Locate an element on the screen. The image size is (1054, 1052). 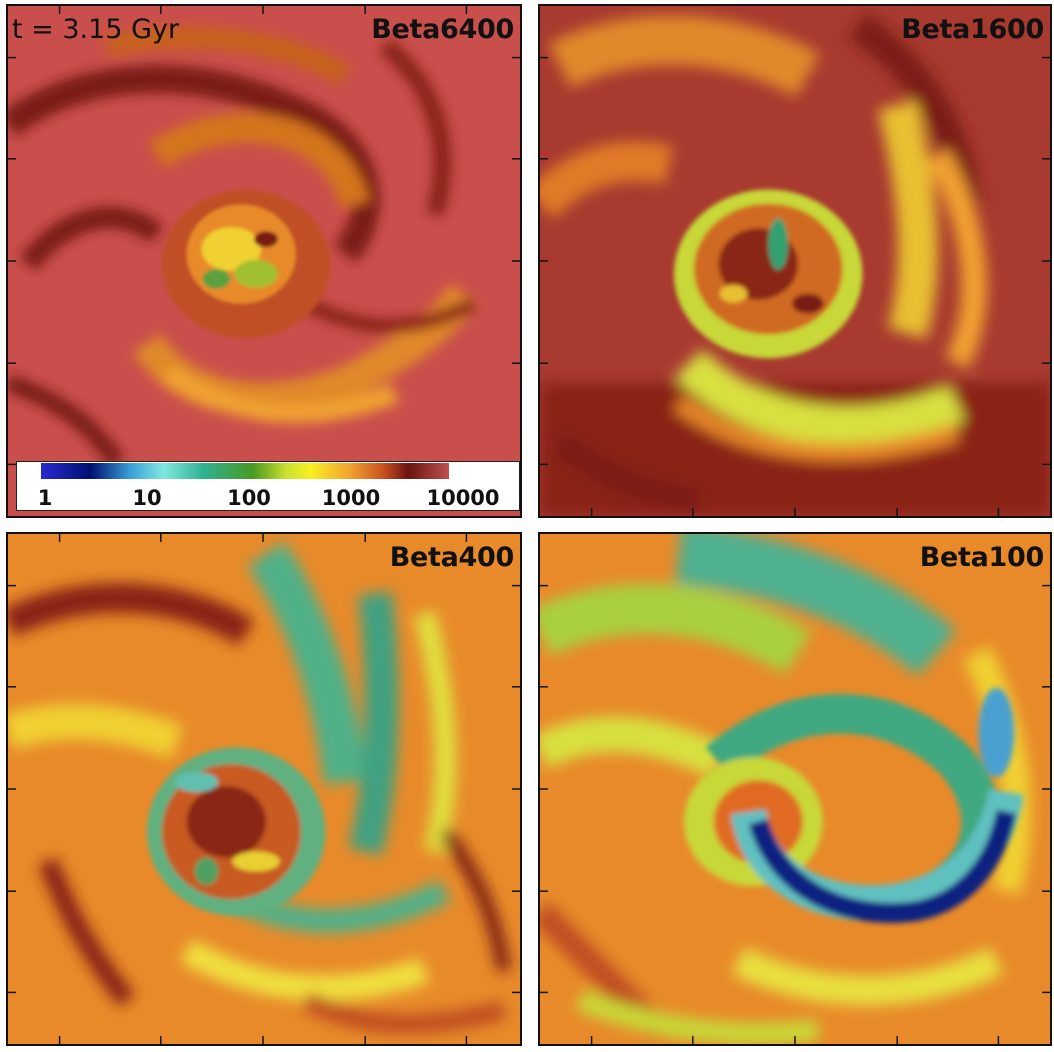
colorbar-tick-1000: 1000 is located at coordinates (351, 498).